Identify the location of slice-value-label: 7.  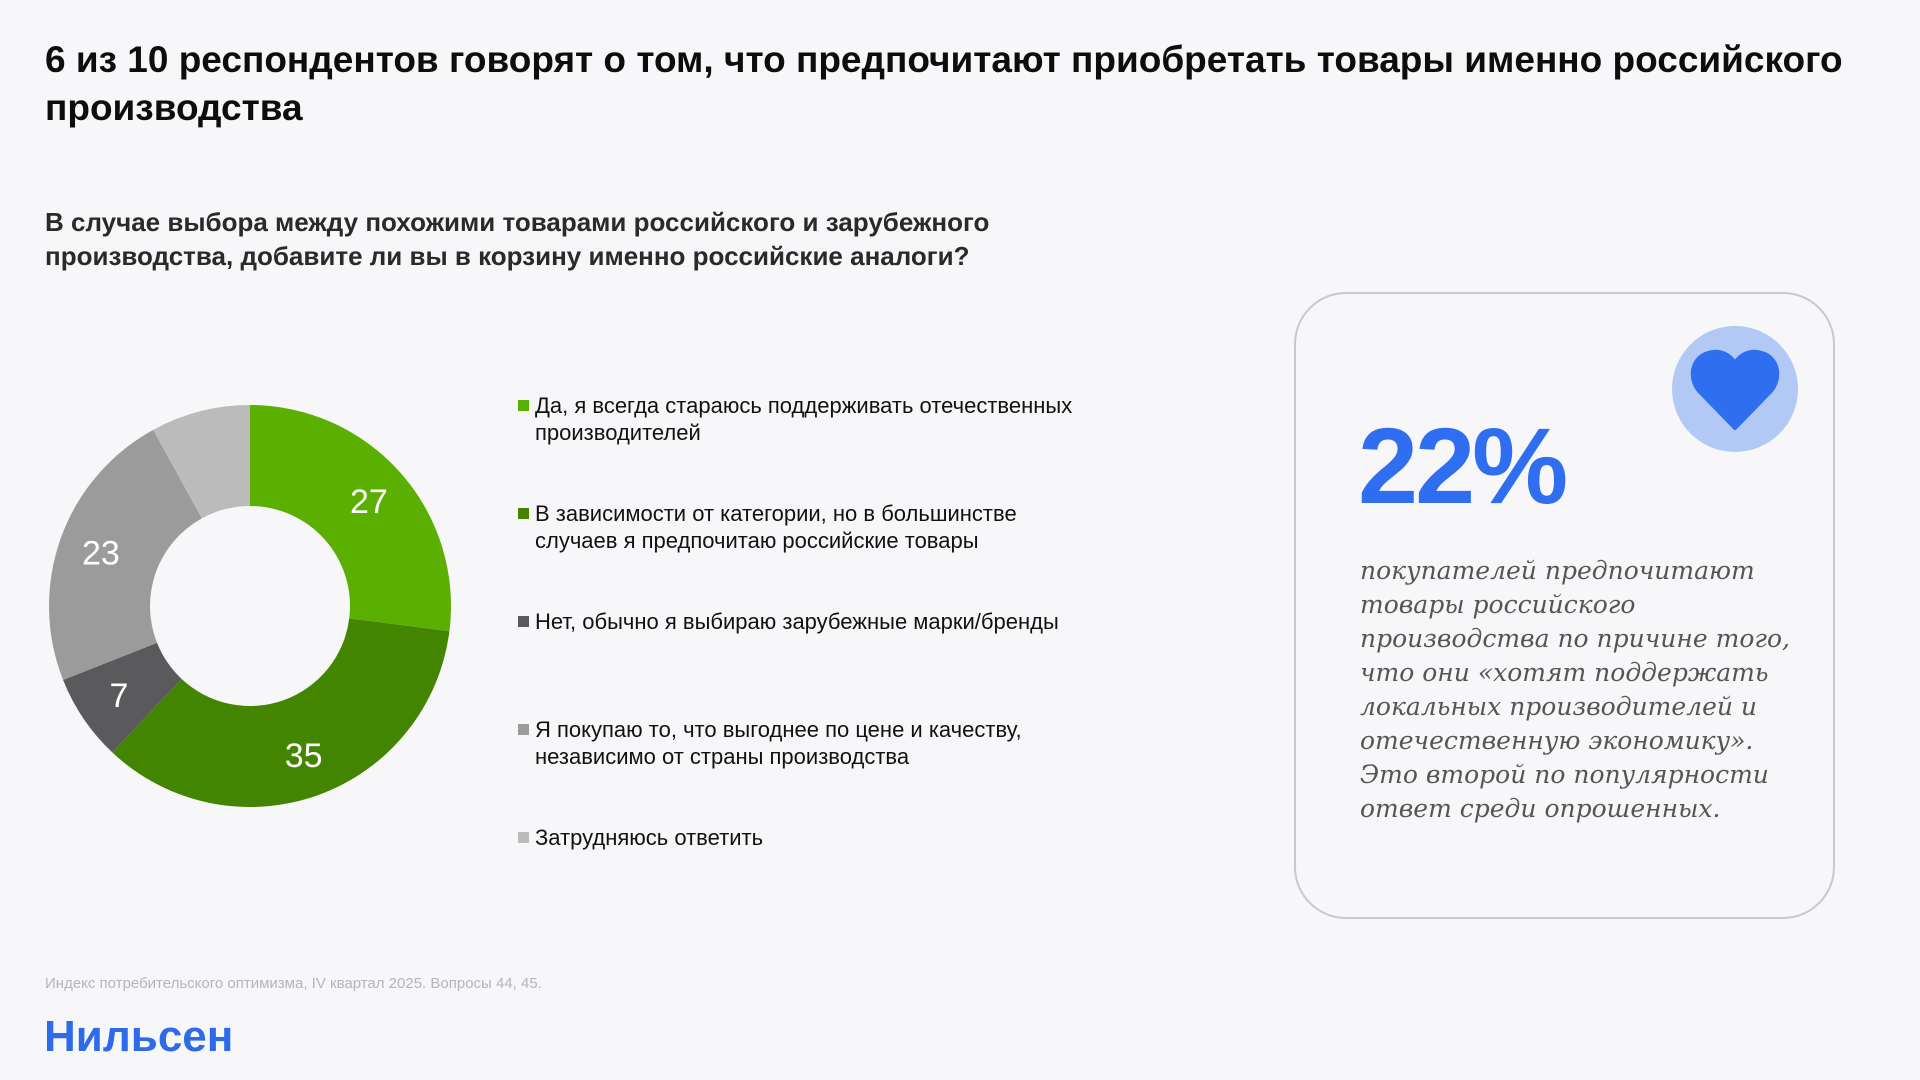
(118, 696).